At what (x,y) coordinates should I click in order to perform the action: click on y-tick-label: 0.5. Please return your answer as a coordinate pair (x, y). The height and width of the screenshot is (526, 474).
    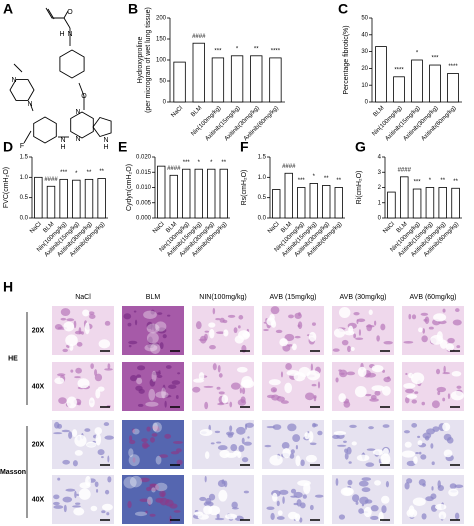
    Looking at the image, I should click on (262, 198).